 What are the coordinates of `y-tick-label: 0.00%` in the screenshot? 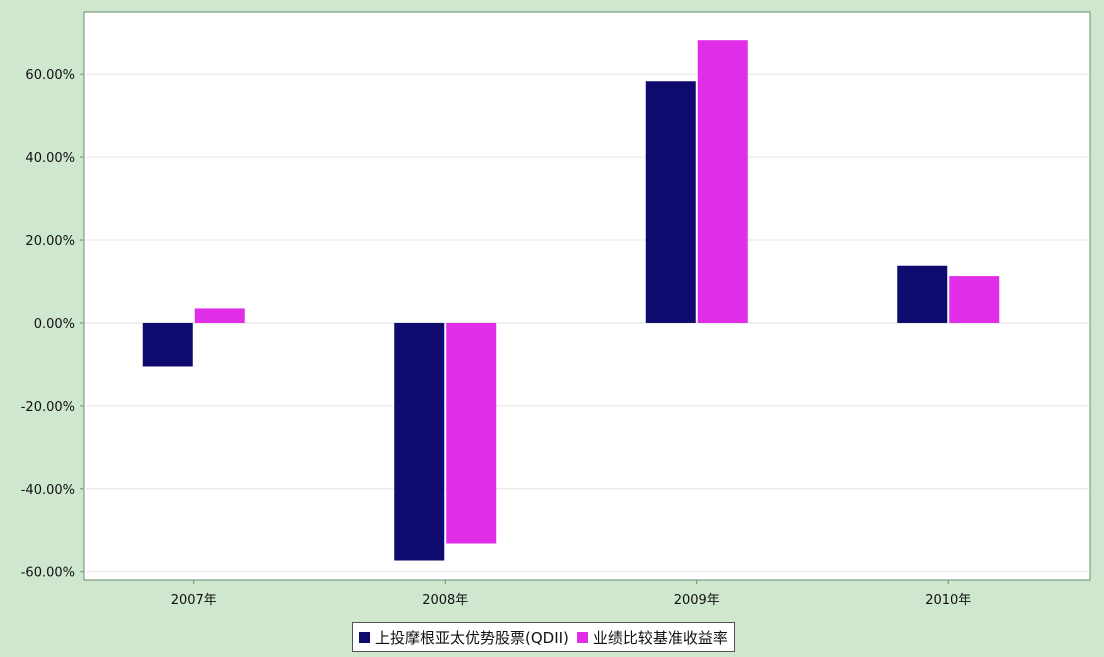 It's located at (54, 324).